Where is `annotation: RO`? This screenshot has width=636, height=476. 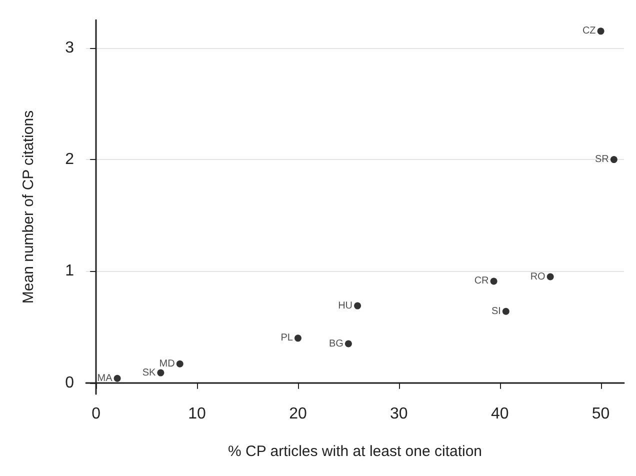 annotation: RO is located at coordinates (538, 276).